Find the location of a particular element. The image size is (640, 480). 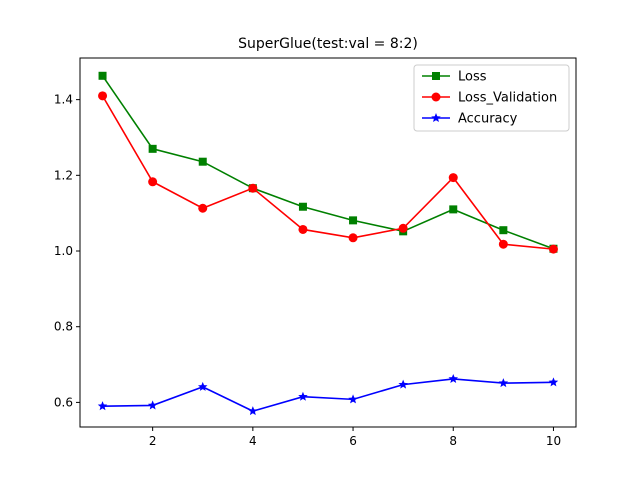

legend-label: Accuracy is located at coordinates (488, 119).